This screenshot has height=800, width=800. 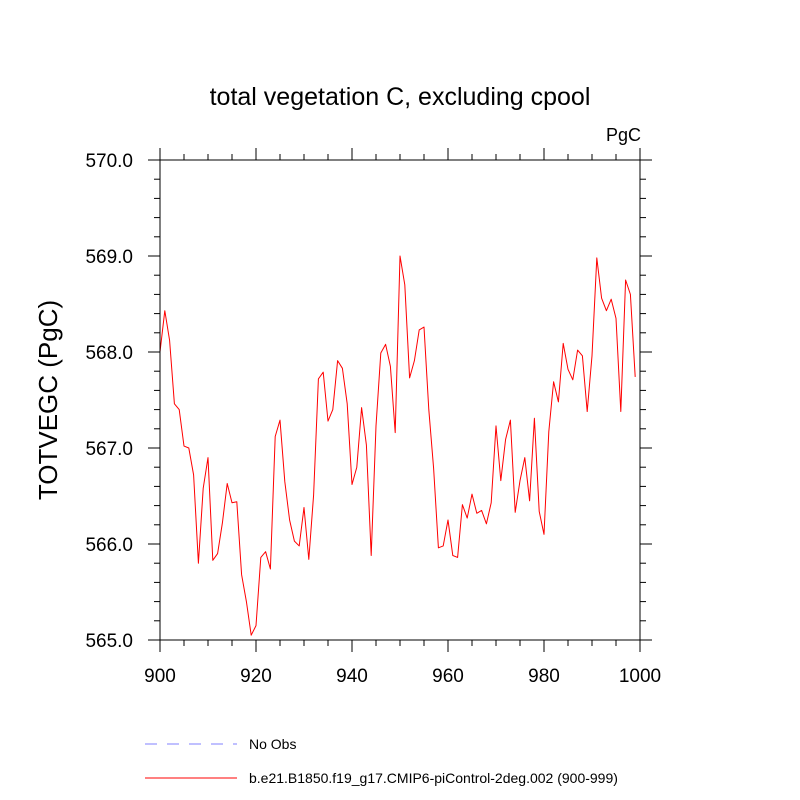 I want to click on y-tick-label: 566.0, so click(x=109, y=545).